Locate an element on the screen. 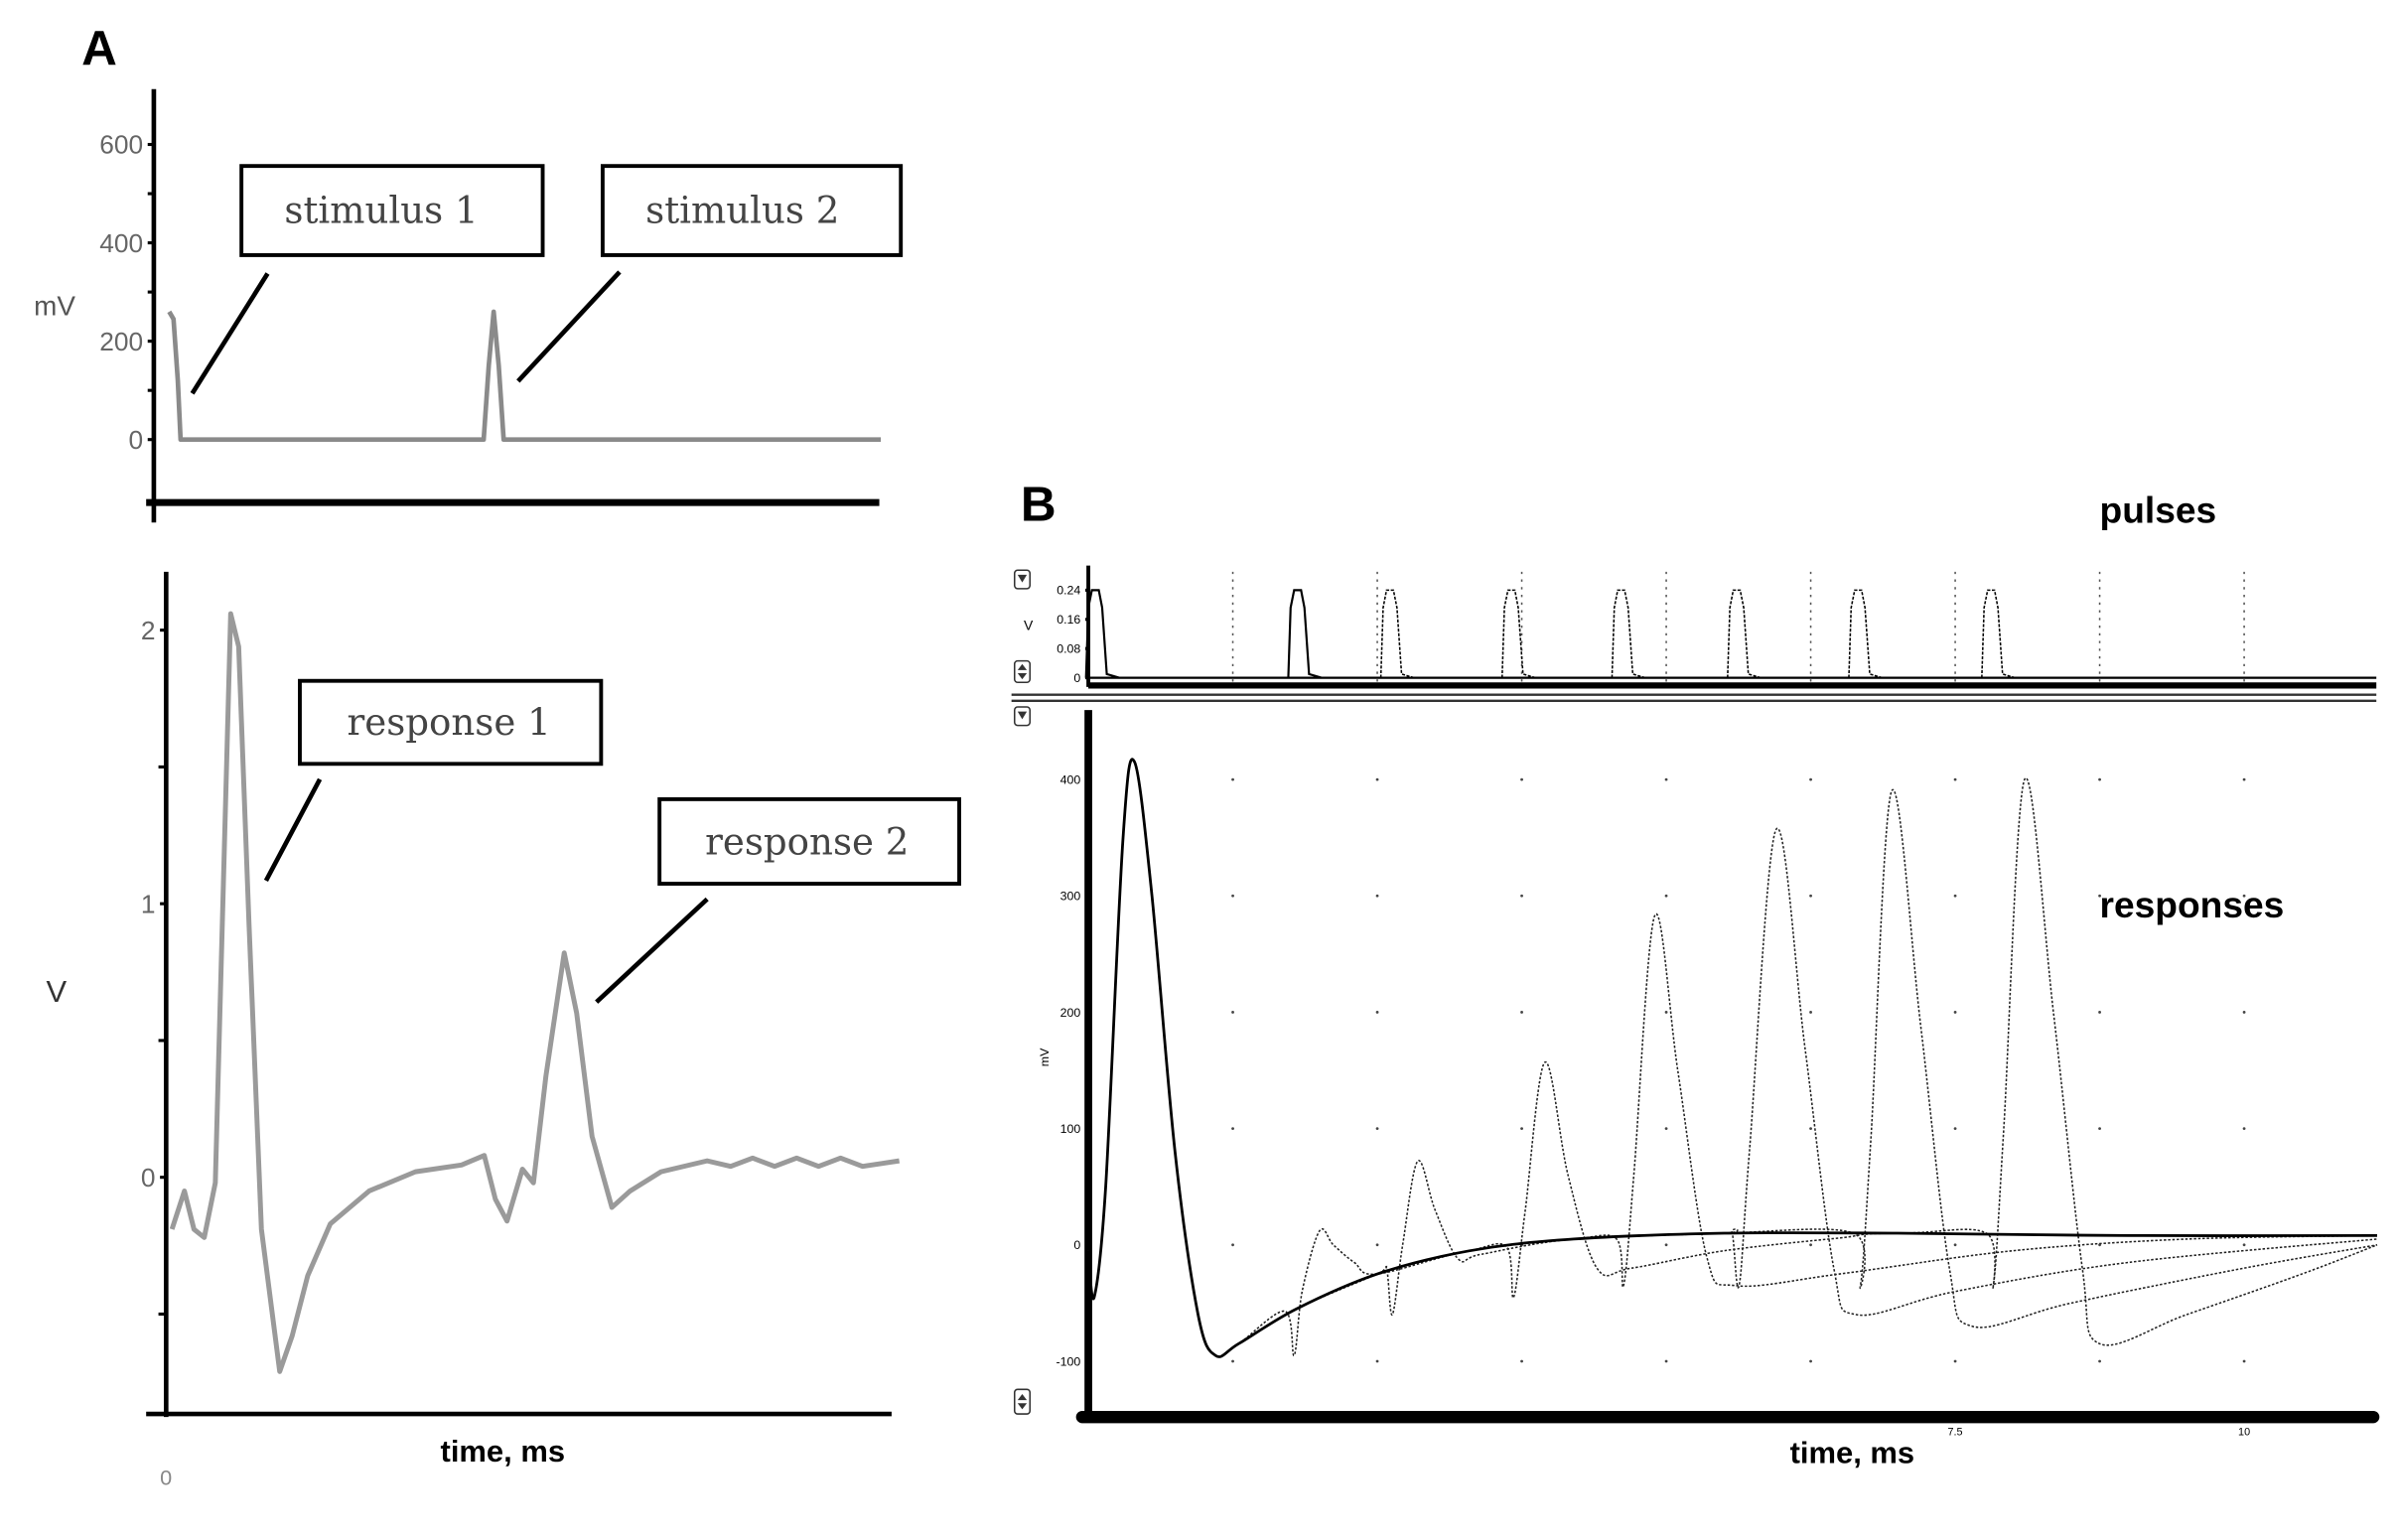 The height and width of the screenshot is (1540, 2398). callout-response-2: response 2 is located at coordinates (778, 900).